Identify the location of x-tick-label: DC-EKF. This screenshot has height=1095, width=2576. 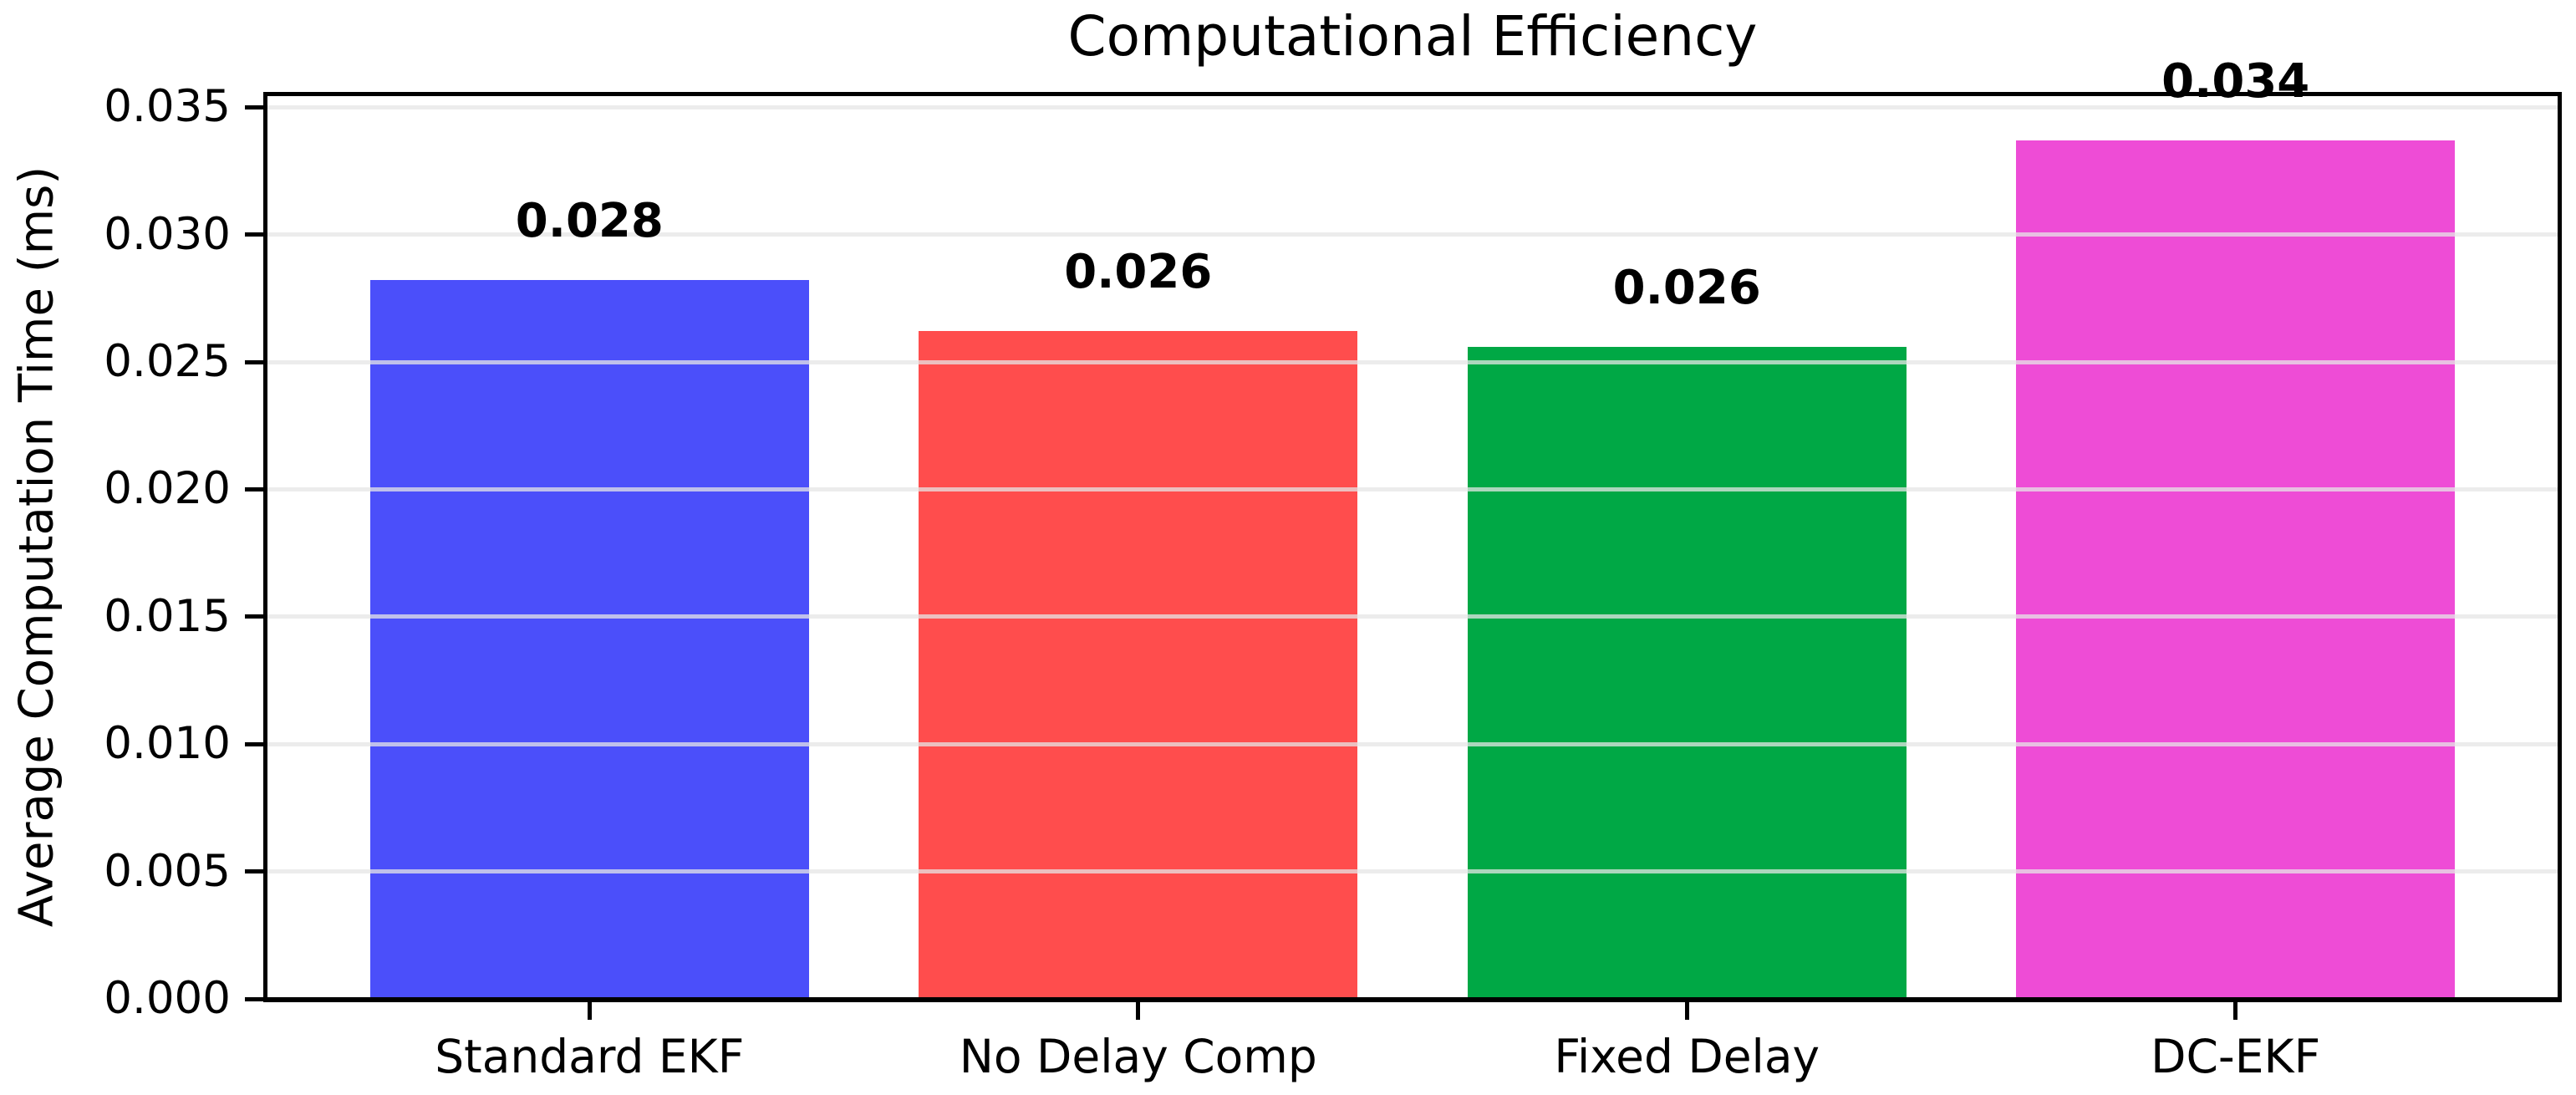
(2236, 1056).